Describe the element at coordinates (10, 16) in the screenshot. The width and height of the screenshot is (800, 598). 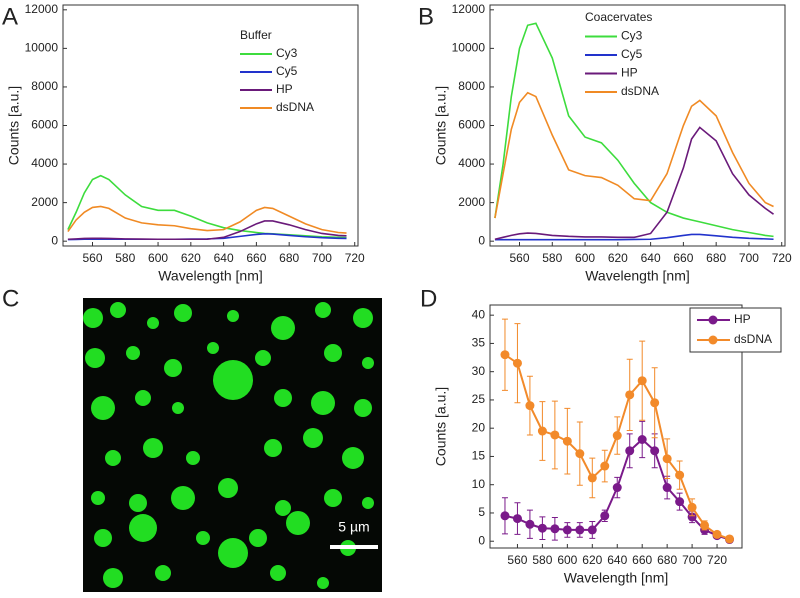
I see `panel-label: A` at that location.